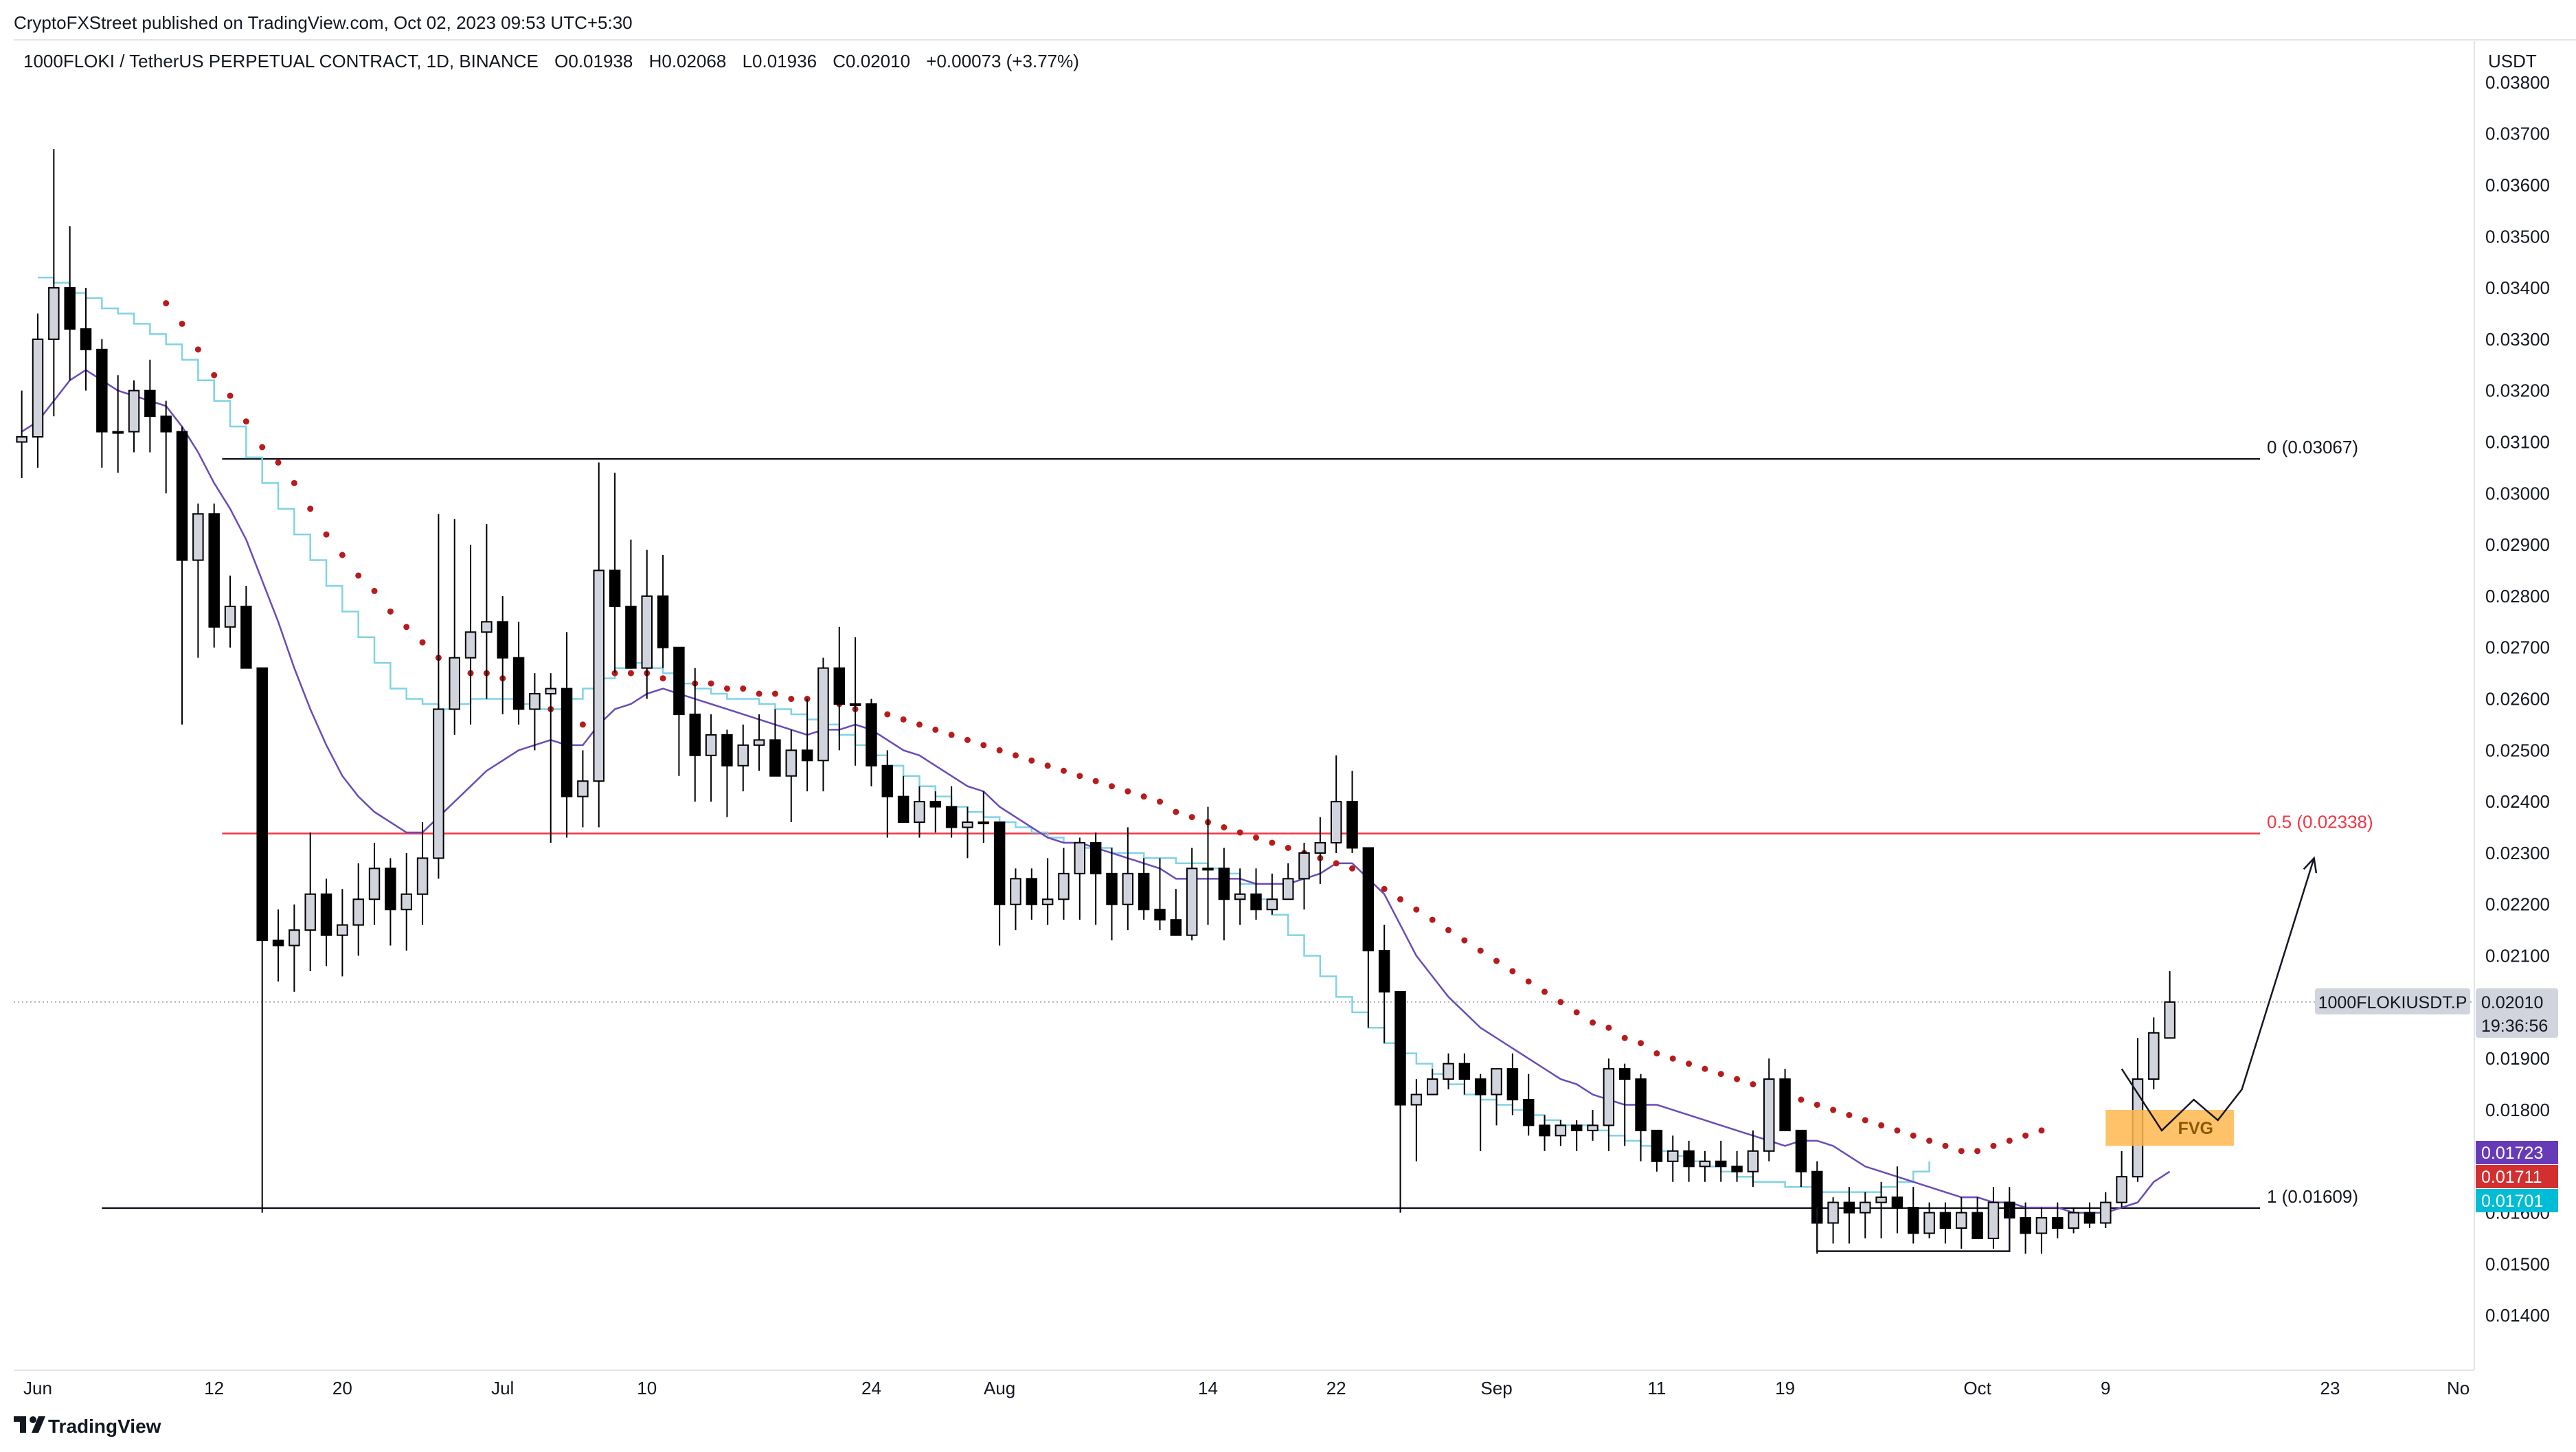 Image resolution: width=2576 pixels, height=1452 pixels. What do you see at coordinates (2169, 1127) in the screenshot?
I see `fvg-zone` at bounding box center [2169, 1127].